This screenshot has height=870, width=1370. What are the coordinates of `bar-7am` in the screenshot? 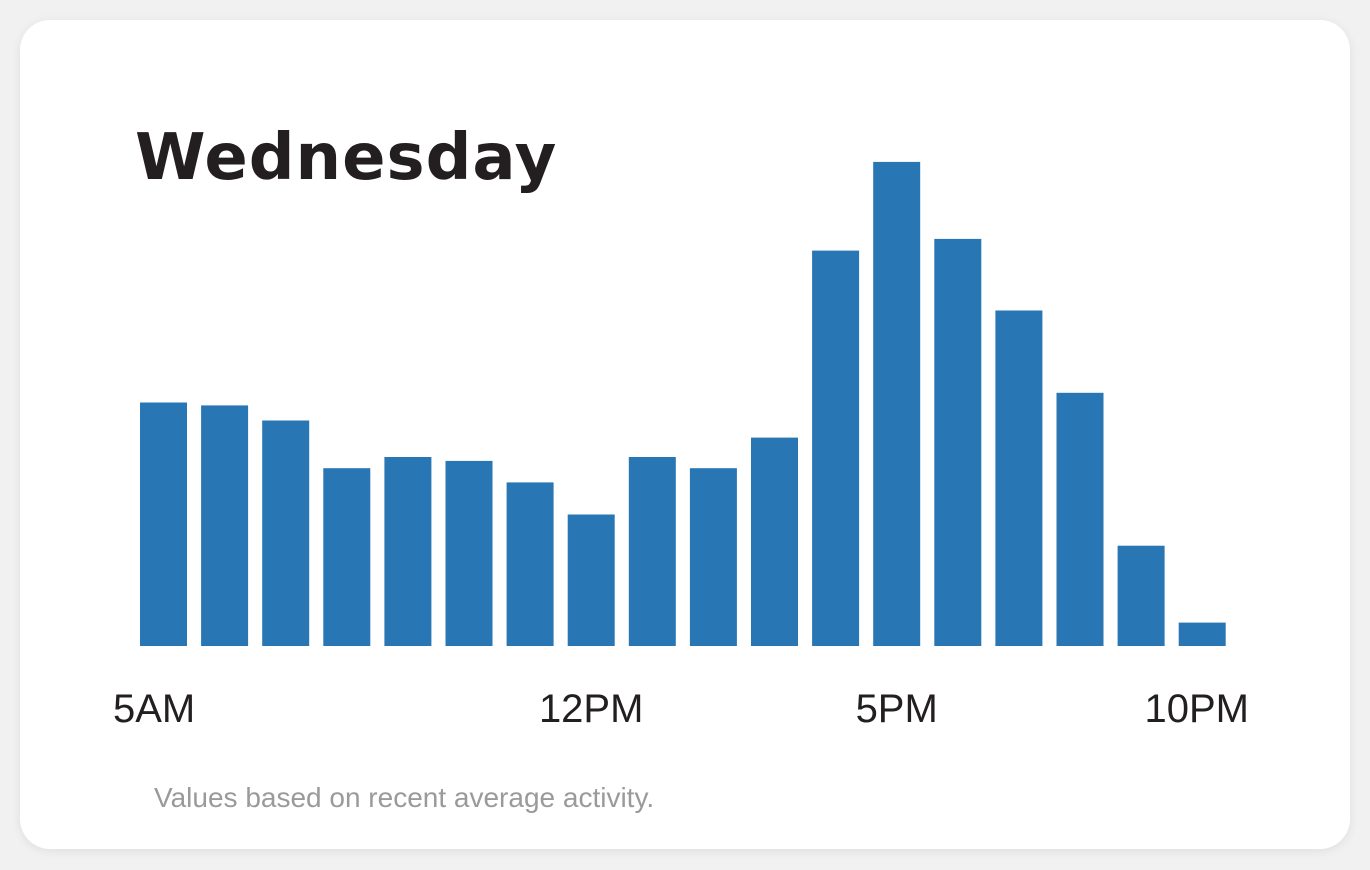 It's located at (286, 533).